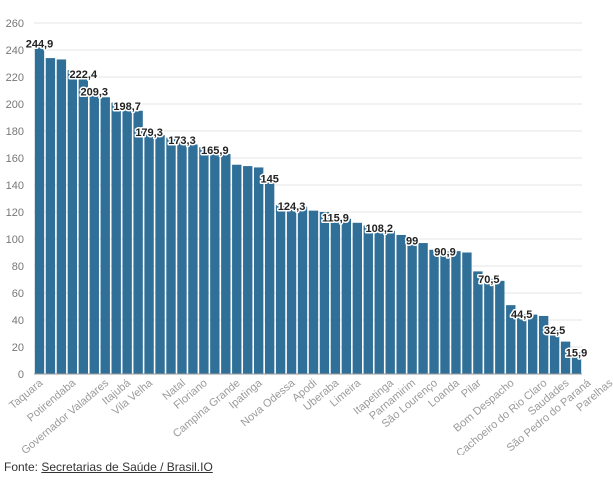 The height and width of the screenshot is (485, 613). I want to click on data-label: 244,9, so click(40, 44).